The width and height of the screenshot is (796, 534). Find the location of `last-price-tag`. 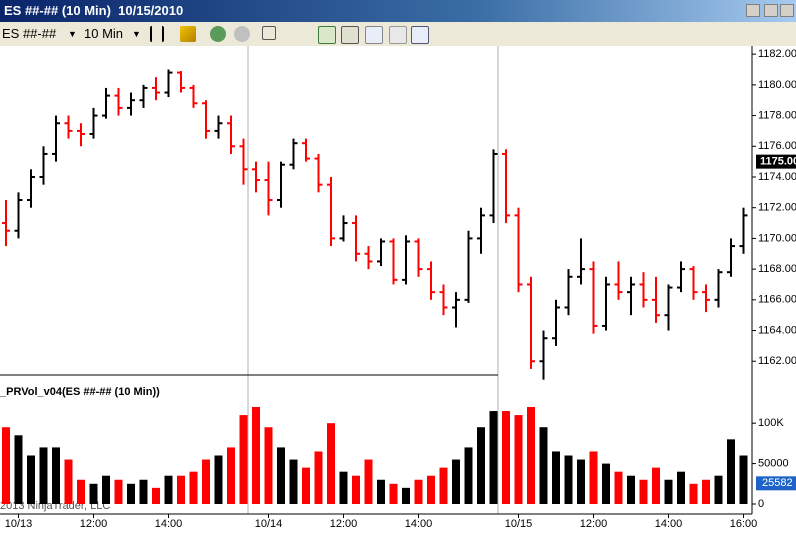

last-price-tag is located at coordinates (776, 161).